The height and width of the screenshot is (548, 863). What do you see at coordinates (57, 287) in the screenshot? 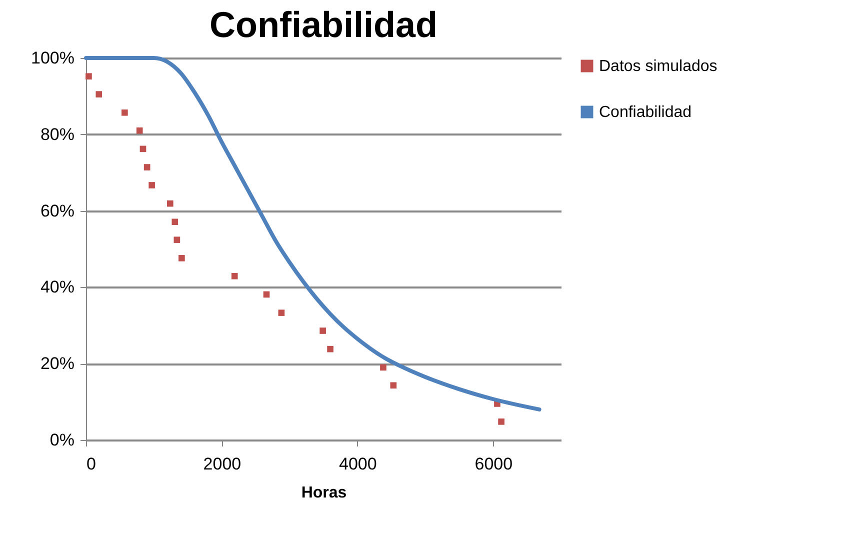
I see `y-tick-label: 40%` at bounding box center [57, 287].